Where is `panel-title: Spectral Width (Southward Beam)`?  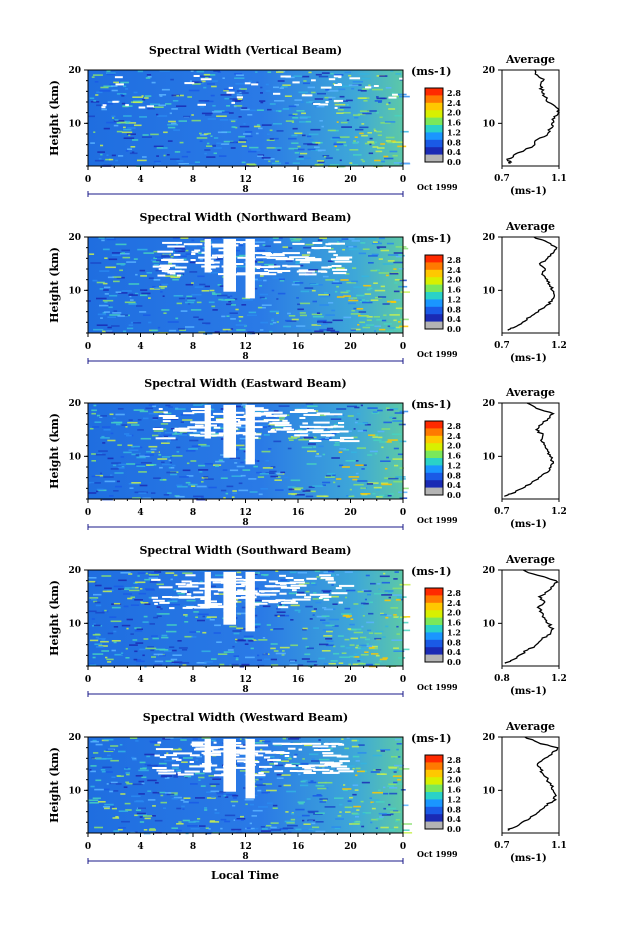 panel-title: Spectral Width (Southward Beam) is located at coordinates (245, 550).